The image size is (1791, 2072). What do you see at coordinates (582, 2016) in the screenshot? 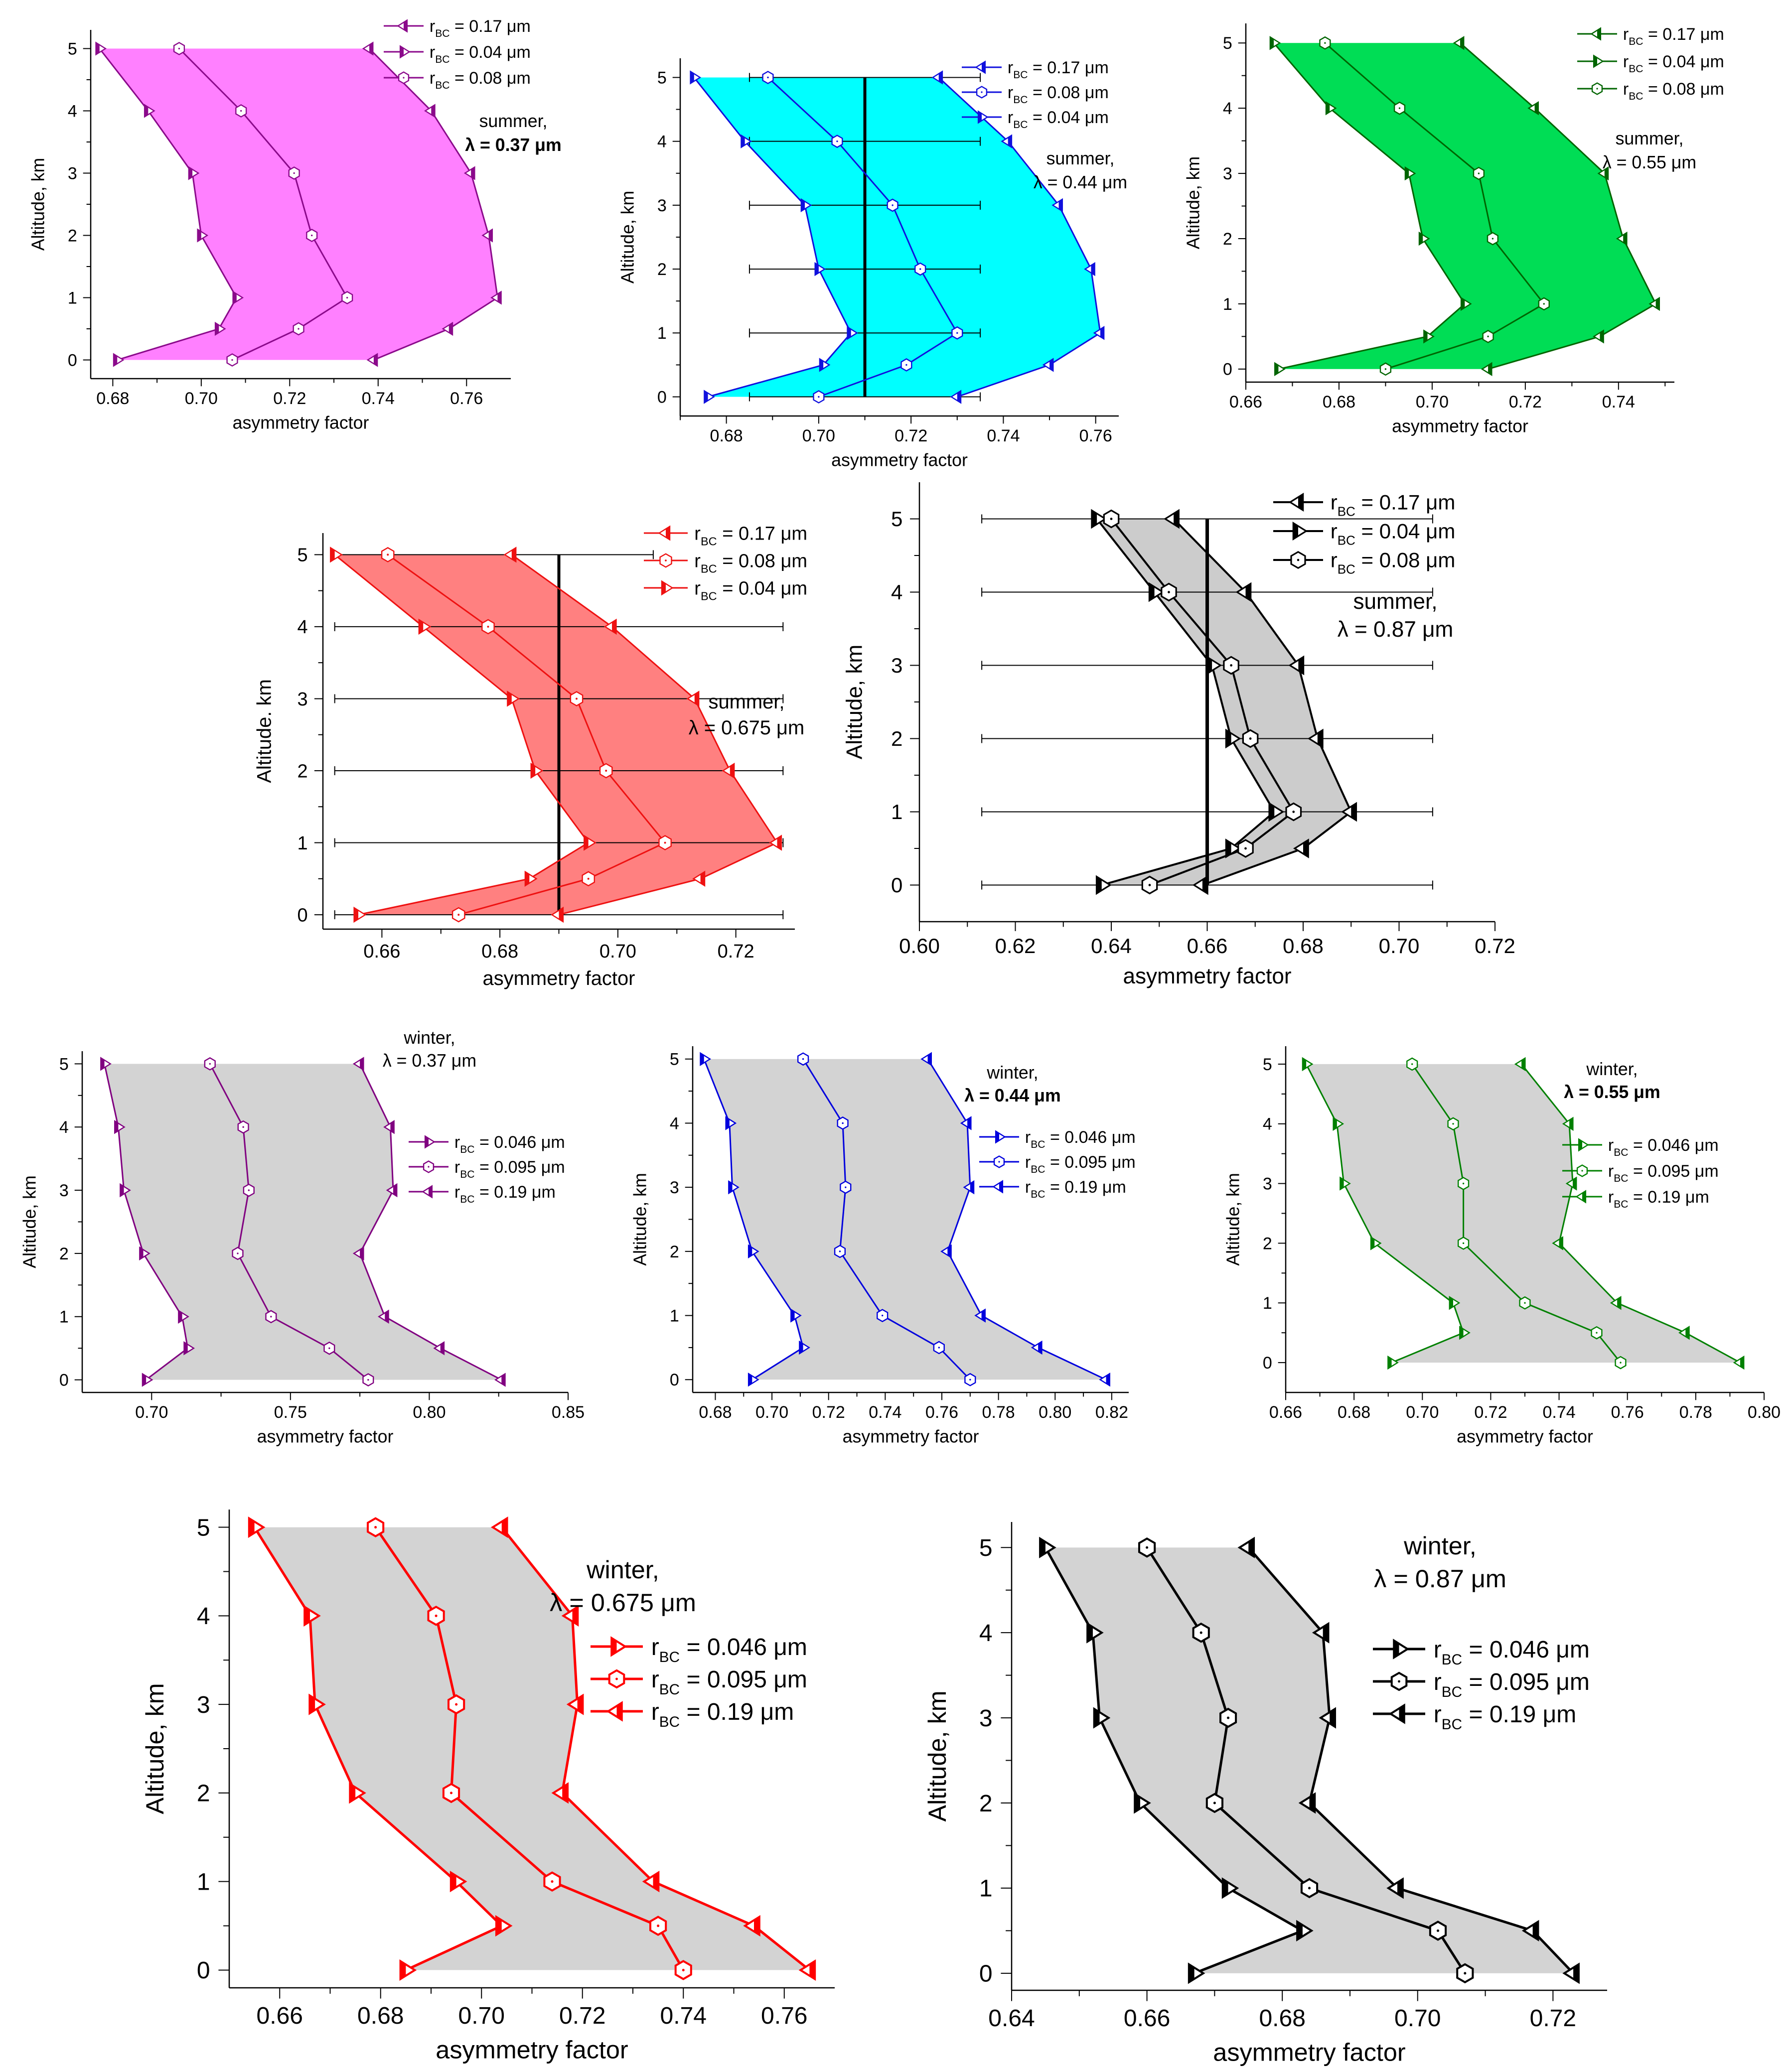
I see `x-tick-label: 0.72` at bounding box center [582, 2016].